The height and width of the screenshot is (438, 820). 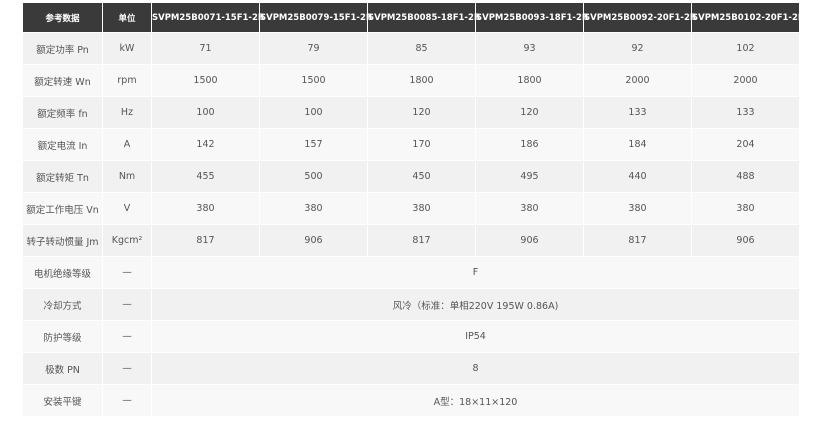 I want to click on value-cell: 85, so click(x=421, y=48).